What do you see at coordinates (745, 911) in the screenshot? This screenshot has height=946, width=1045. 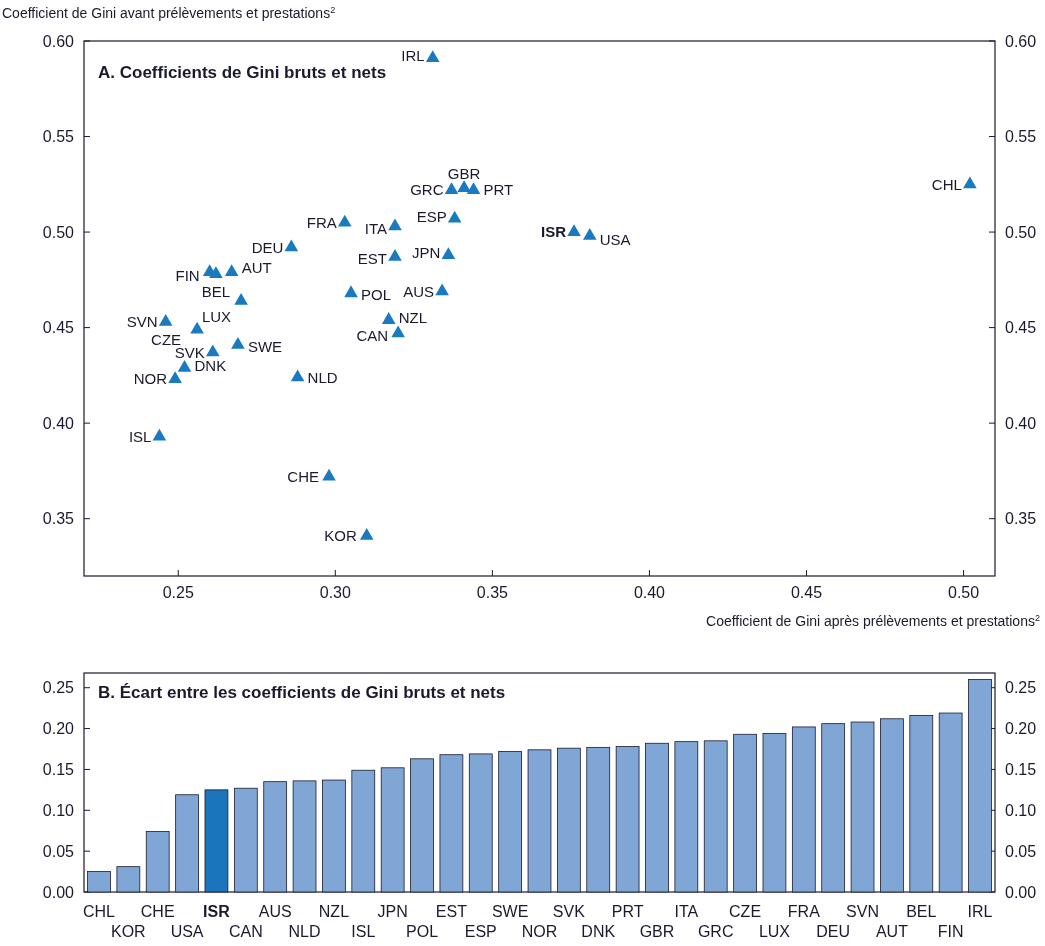 I see `x-tick-label: CZE` at bounding box center [745, 911].